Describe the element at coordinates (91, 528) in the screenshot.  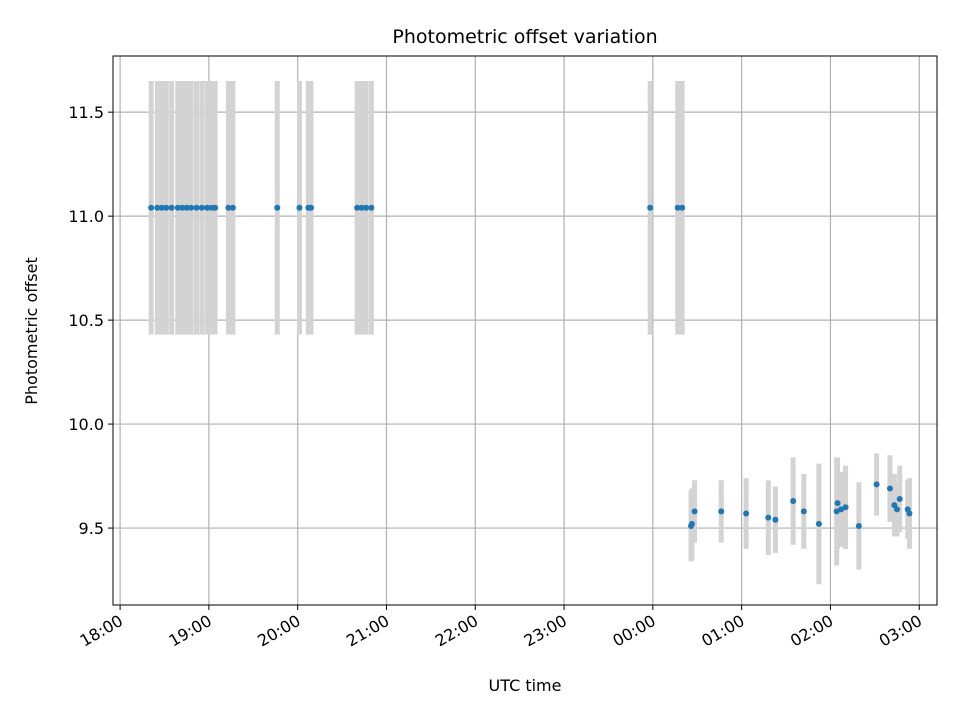
I see `y-tick-label: 9.5` at that location.